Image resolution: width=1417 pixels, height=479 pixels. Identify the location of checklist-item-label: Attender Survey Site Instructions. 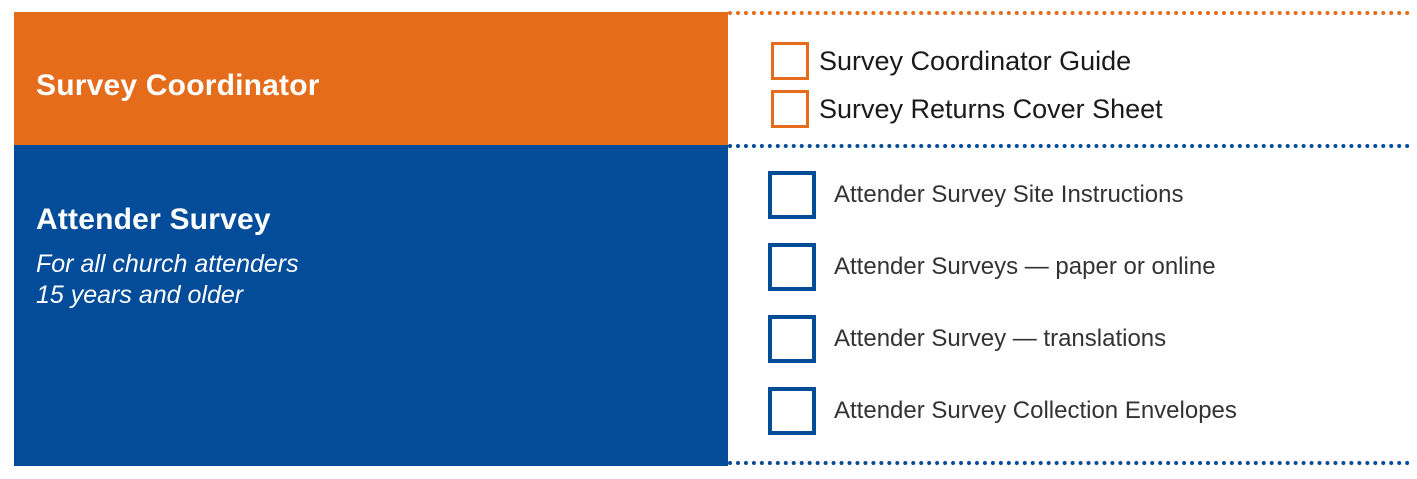
(1009, 194).